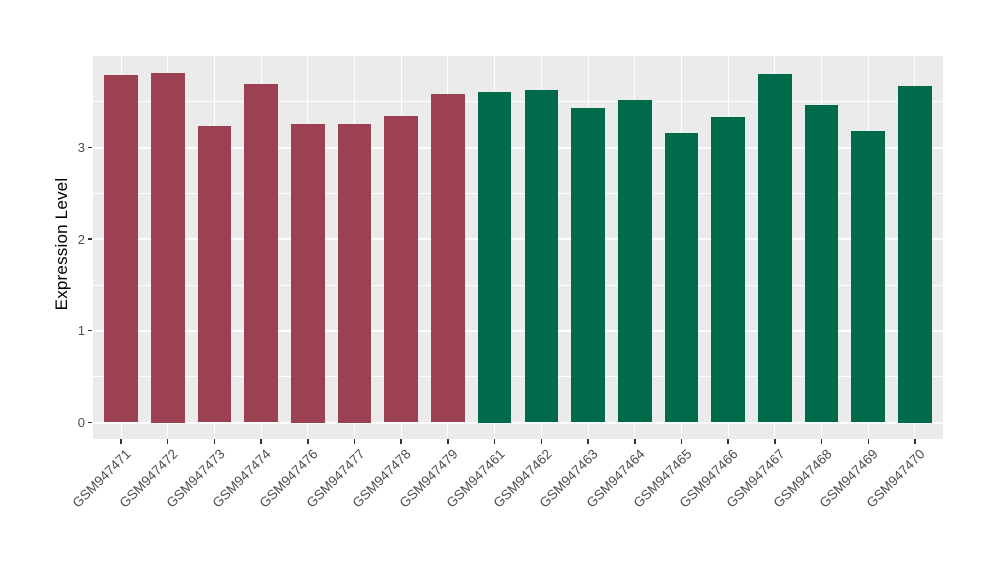  I want to click on y-tick-label: 1, so click(81, 331).